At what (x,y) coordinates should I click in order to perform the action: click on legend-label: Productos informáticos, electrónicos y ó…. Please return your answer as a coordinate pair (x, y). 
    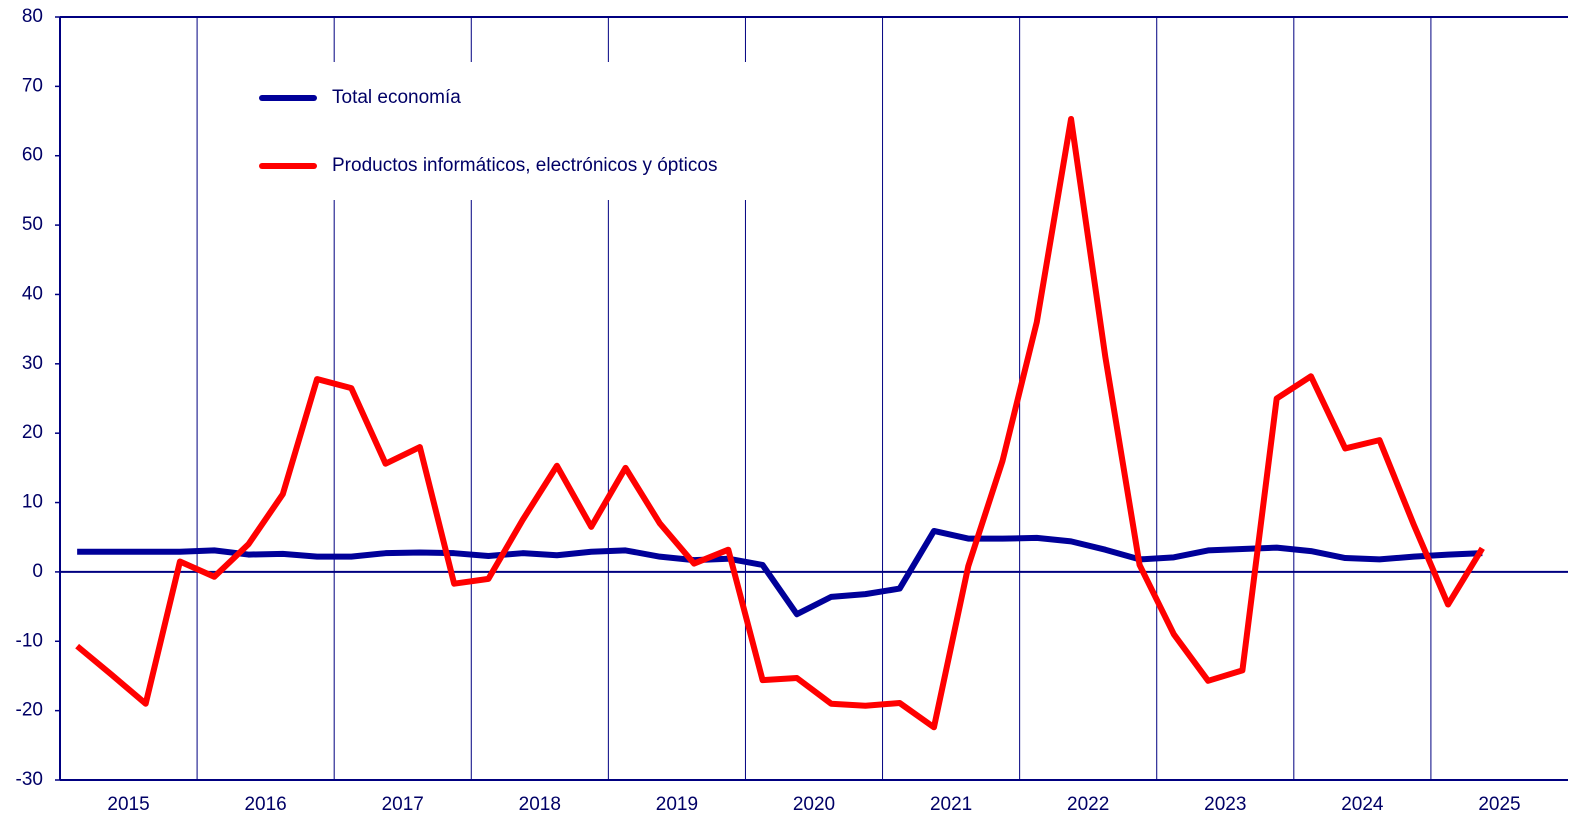
    Looking at the image, I should click on (524, 165).